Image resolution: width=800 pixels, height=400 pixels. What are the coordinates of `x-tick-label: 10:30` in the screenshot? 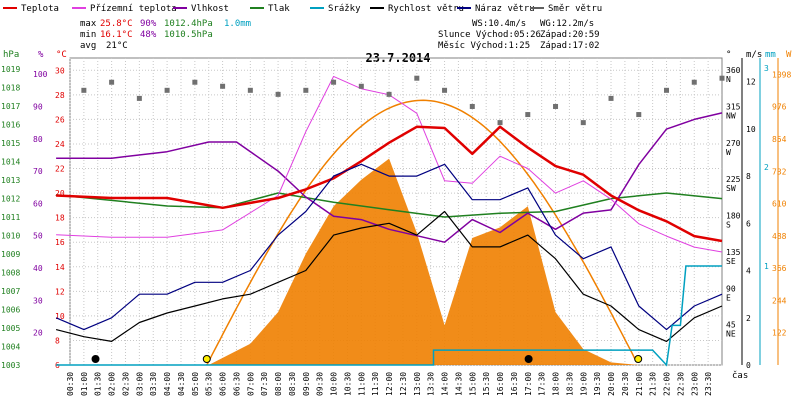 It's located at (347, 384).